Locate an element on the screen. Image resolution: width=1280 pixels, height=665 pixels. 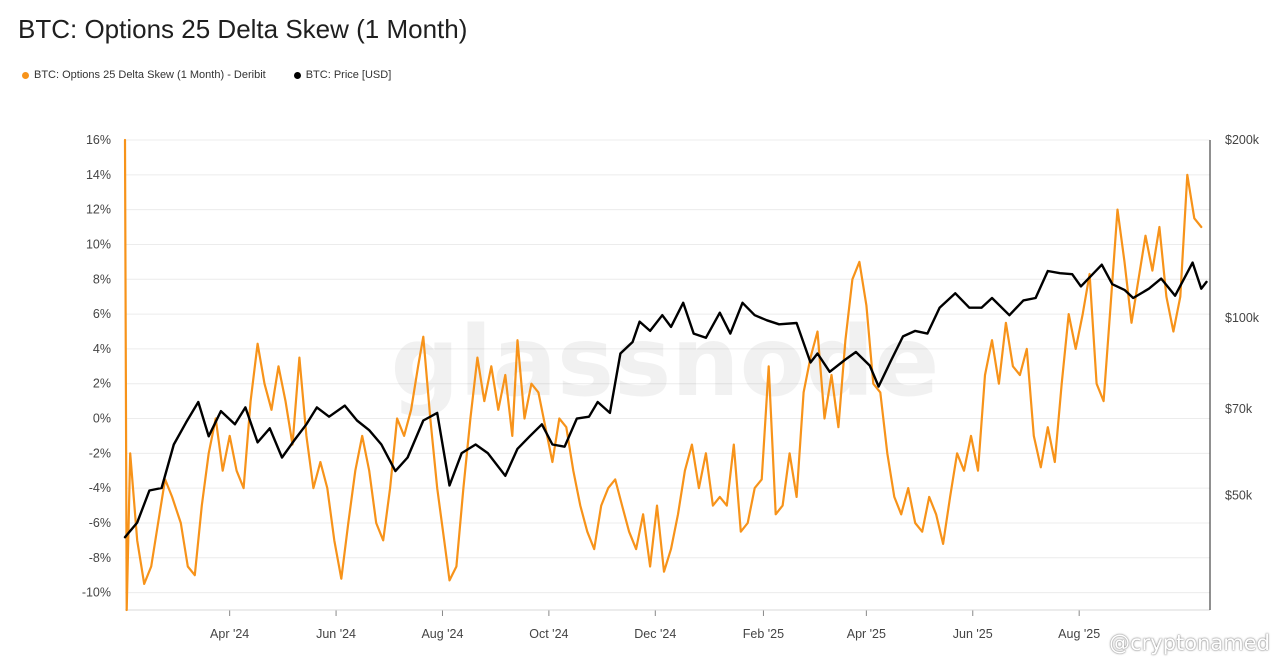
y-right-tick-label: $50k is located at coordinates (1239, 496).